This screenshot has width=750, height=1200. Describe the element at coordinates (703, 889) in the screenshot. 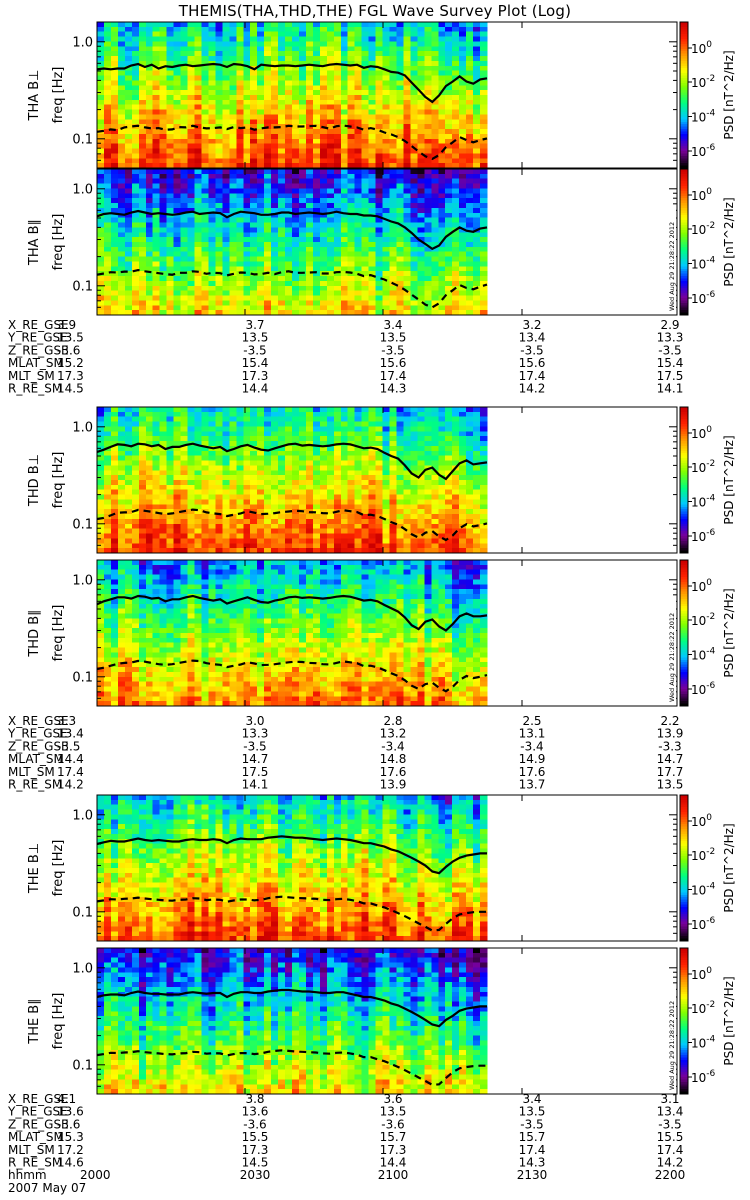

I see `colorbar-tick-label: 10⁻⁴` at that location.